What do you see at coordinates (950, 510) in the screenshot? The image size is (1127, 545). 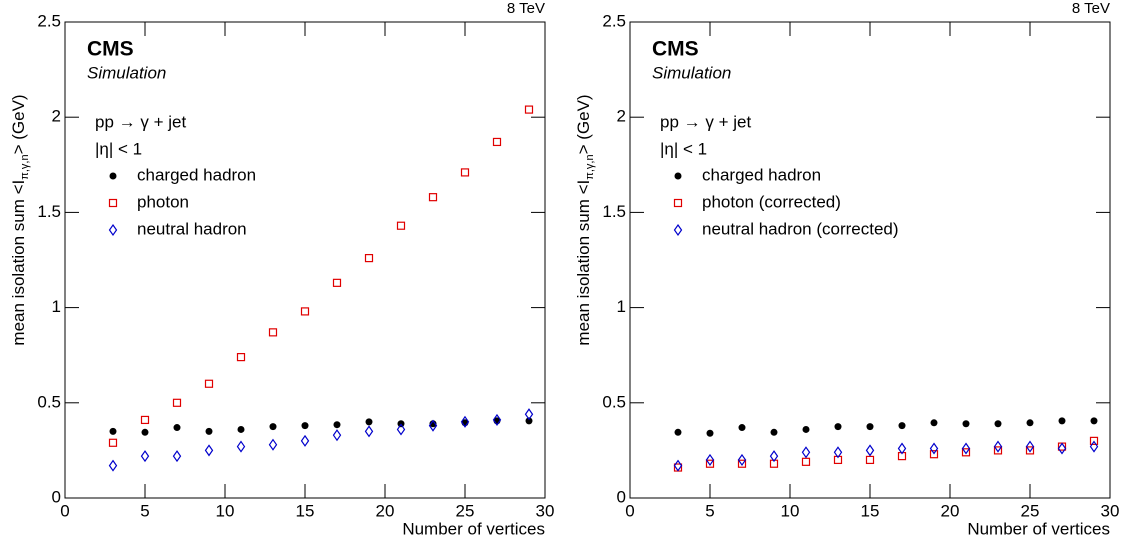 I see `x-tick-label: 20` at bounding box center [950, 510].